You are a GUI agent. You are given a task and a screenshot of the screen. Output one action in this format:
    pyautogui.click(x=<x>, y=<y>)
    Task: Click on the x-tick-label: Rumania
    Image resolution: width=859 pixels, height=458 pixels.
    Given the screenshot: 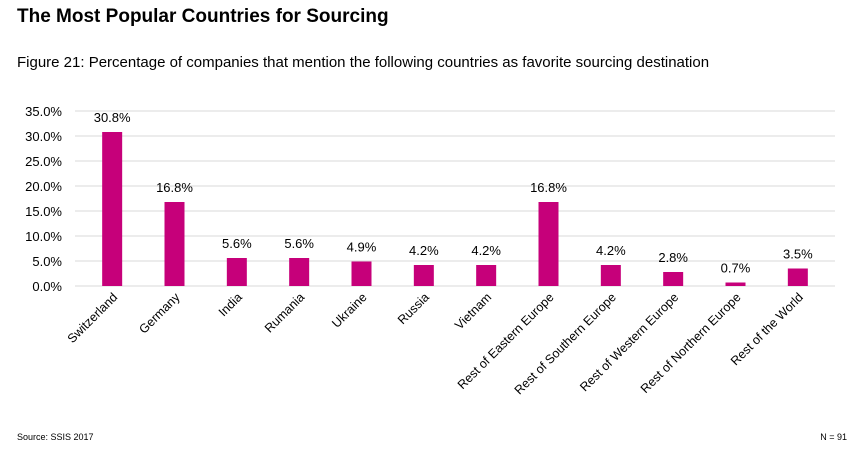 What is the action you would take?
    pyautogui.click(x=284, y=312)
    